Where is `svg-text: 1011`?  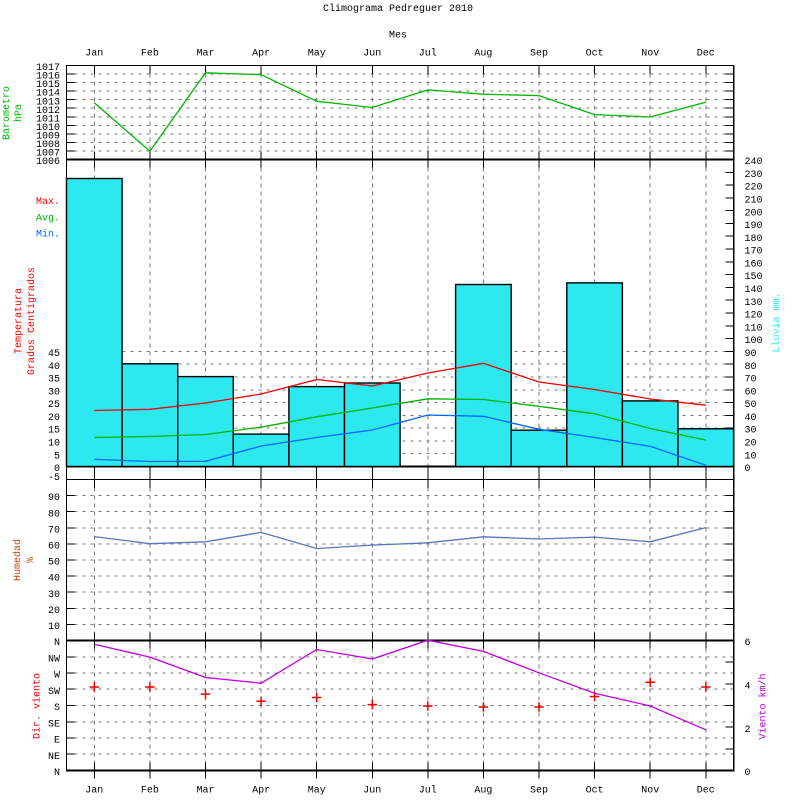
svg-text: 1011 is located at coordinates (48, 119).